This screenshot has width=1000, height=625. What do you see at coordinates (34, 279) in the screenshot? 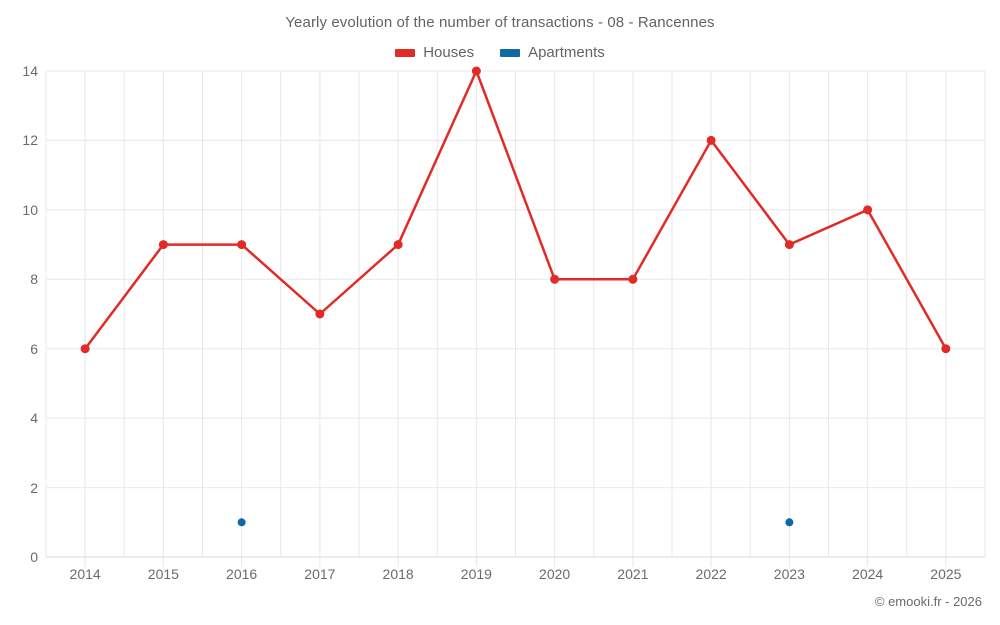
I see `y-tick-label: 8` at bounding box center [34, 279].